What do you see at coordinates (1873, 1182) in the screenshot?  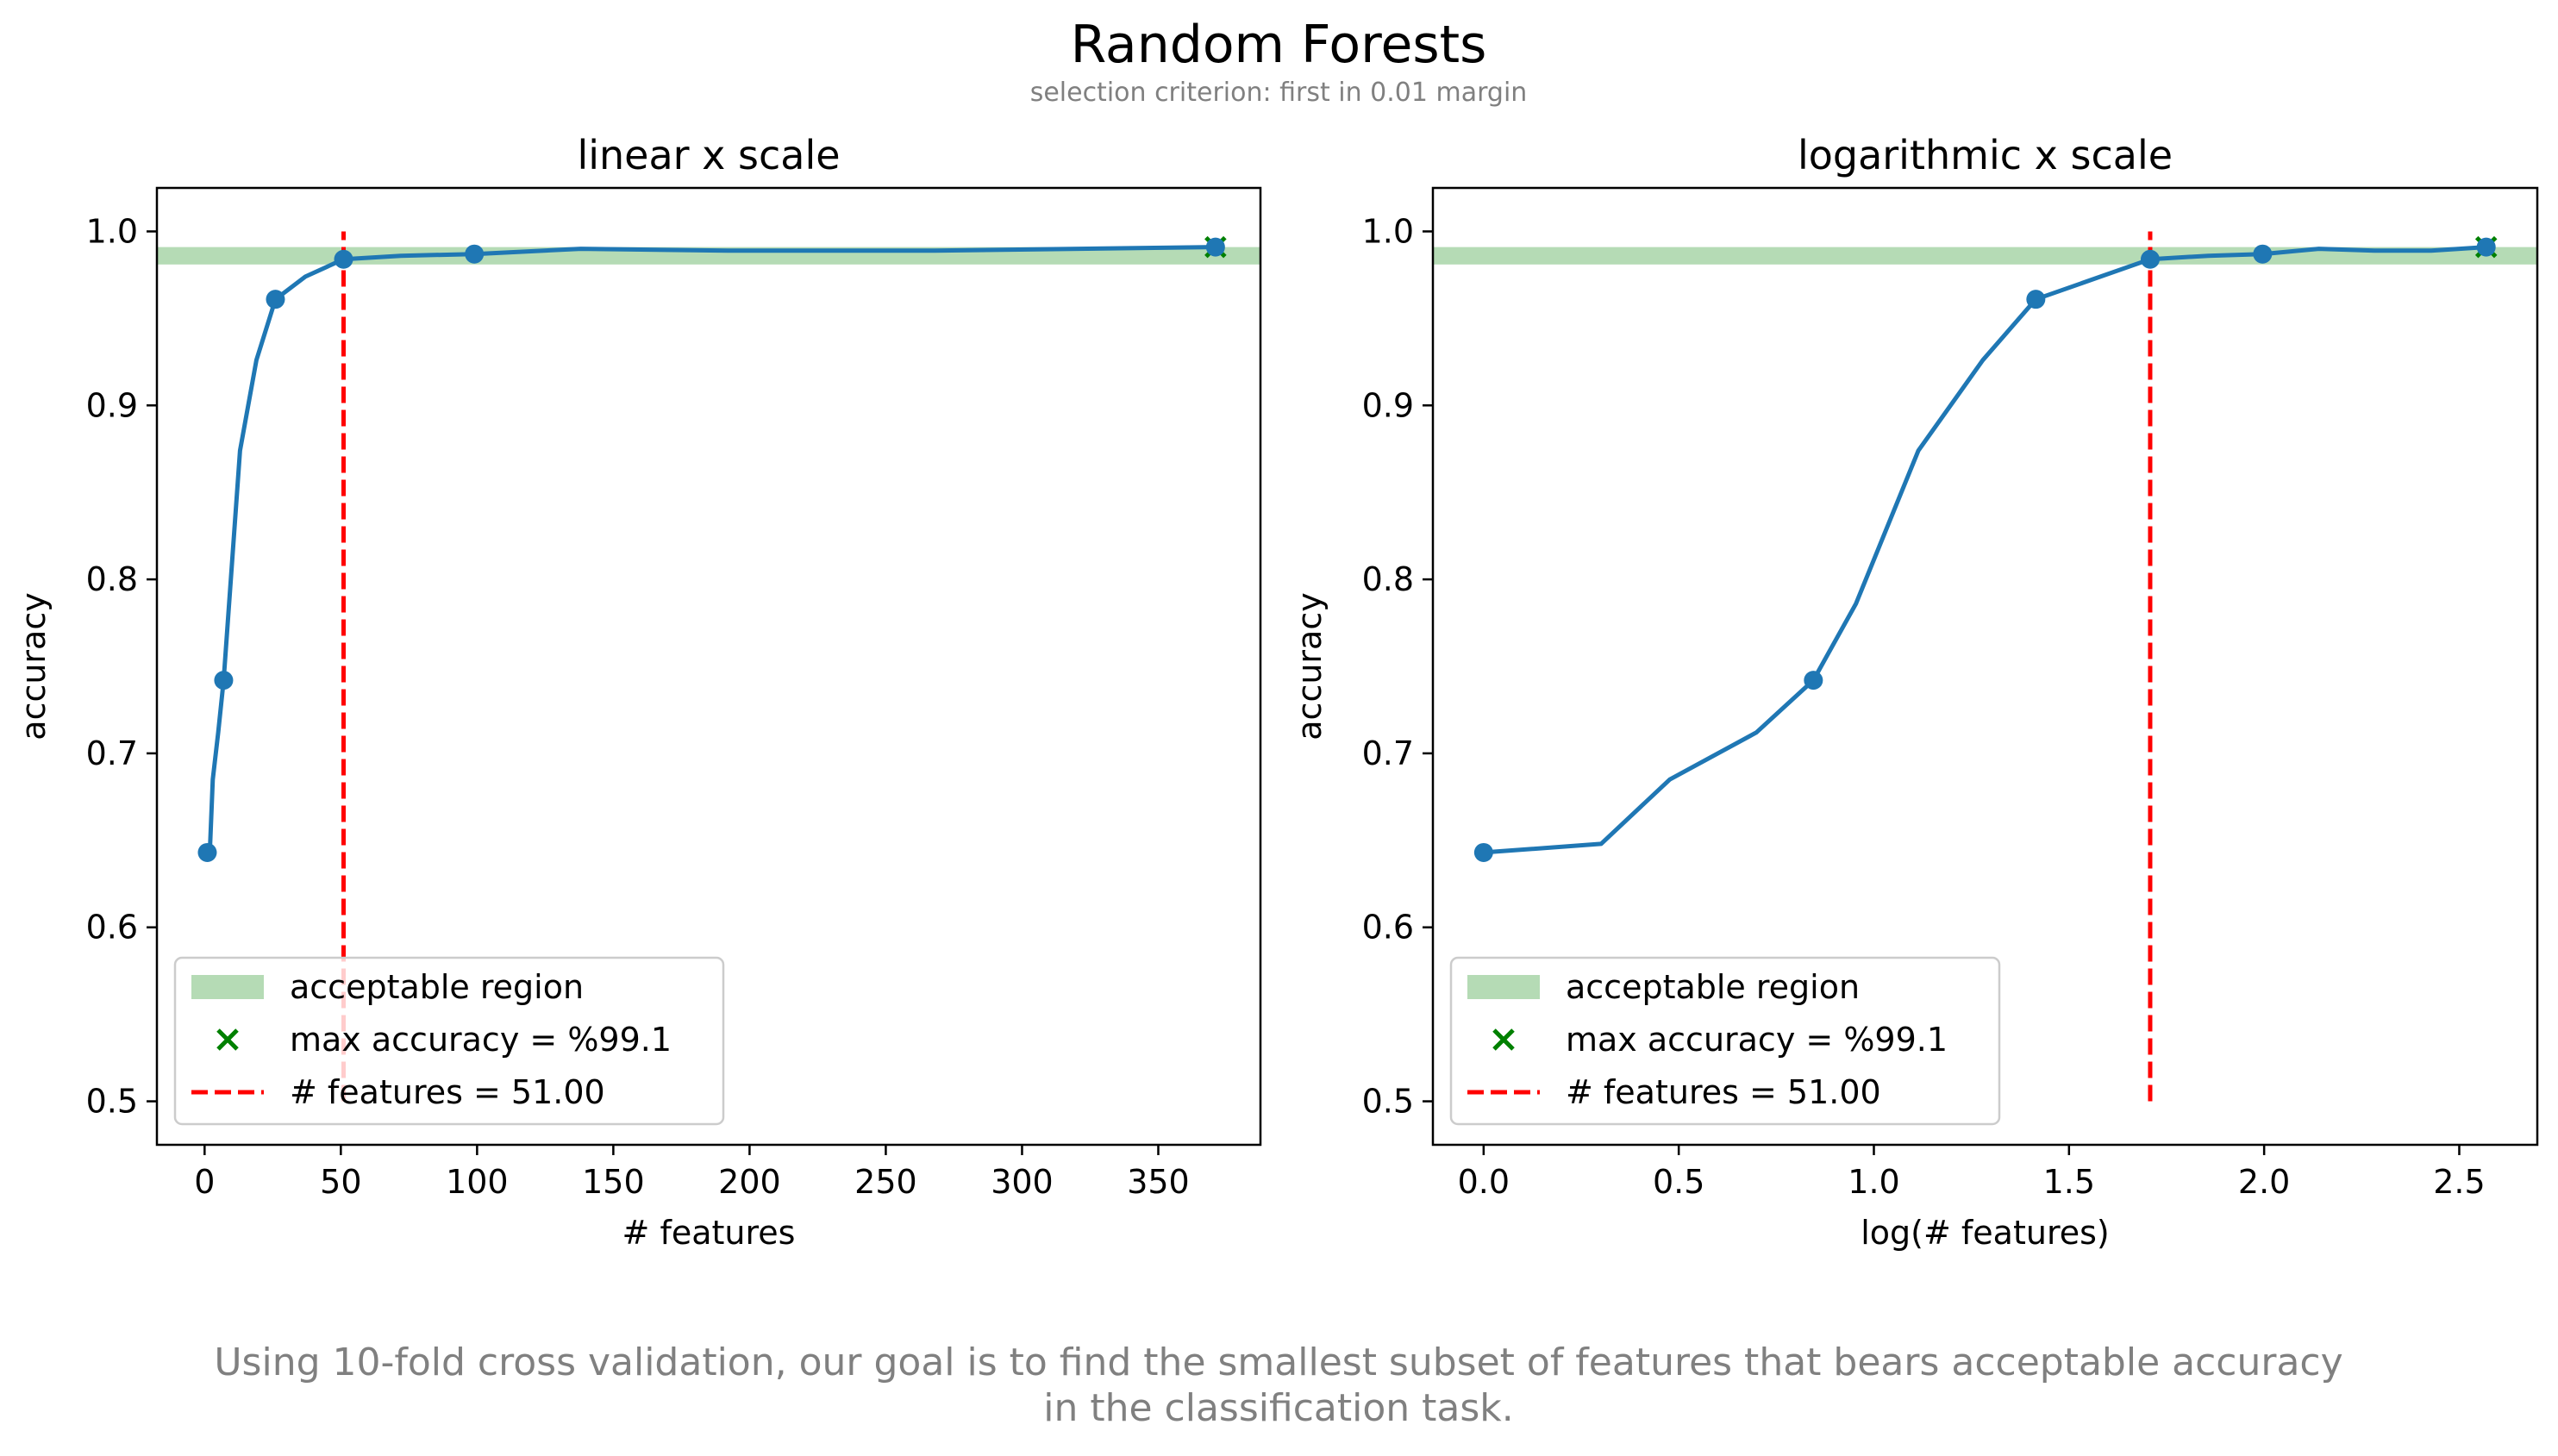 I see `x-tick-label: 1.0` at bounding box center [1873, 1182].